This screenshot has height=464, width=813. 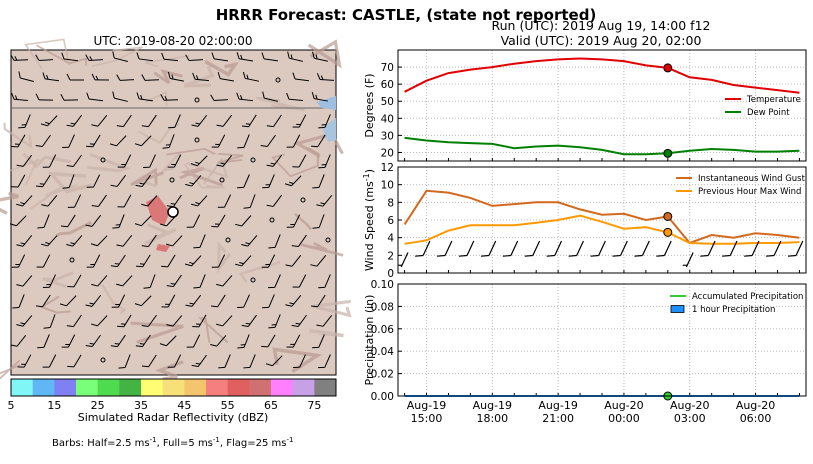 What do you see at coordinates (768, 113) in the screenshot?
I see `legend-label: Dew Point` at bounding box center [768, 113].